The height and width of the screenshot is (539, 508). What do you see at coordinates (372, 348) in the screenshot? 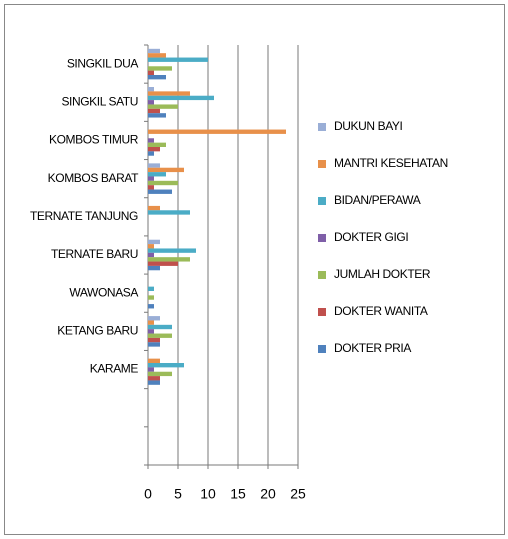
I see `legend-label: DOKTER PRIA` at bounding box center [372, 348].